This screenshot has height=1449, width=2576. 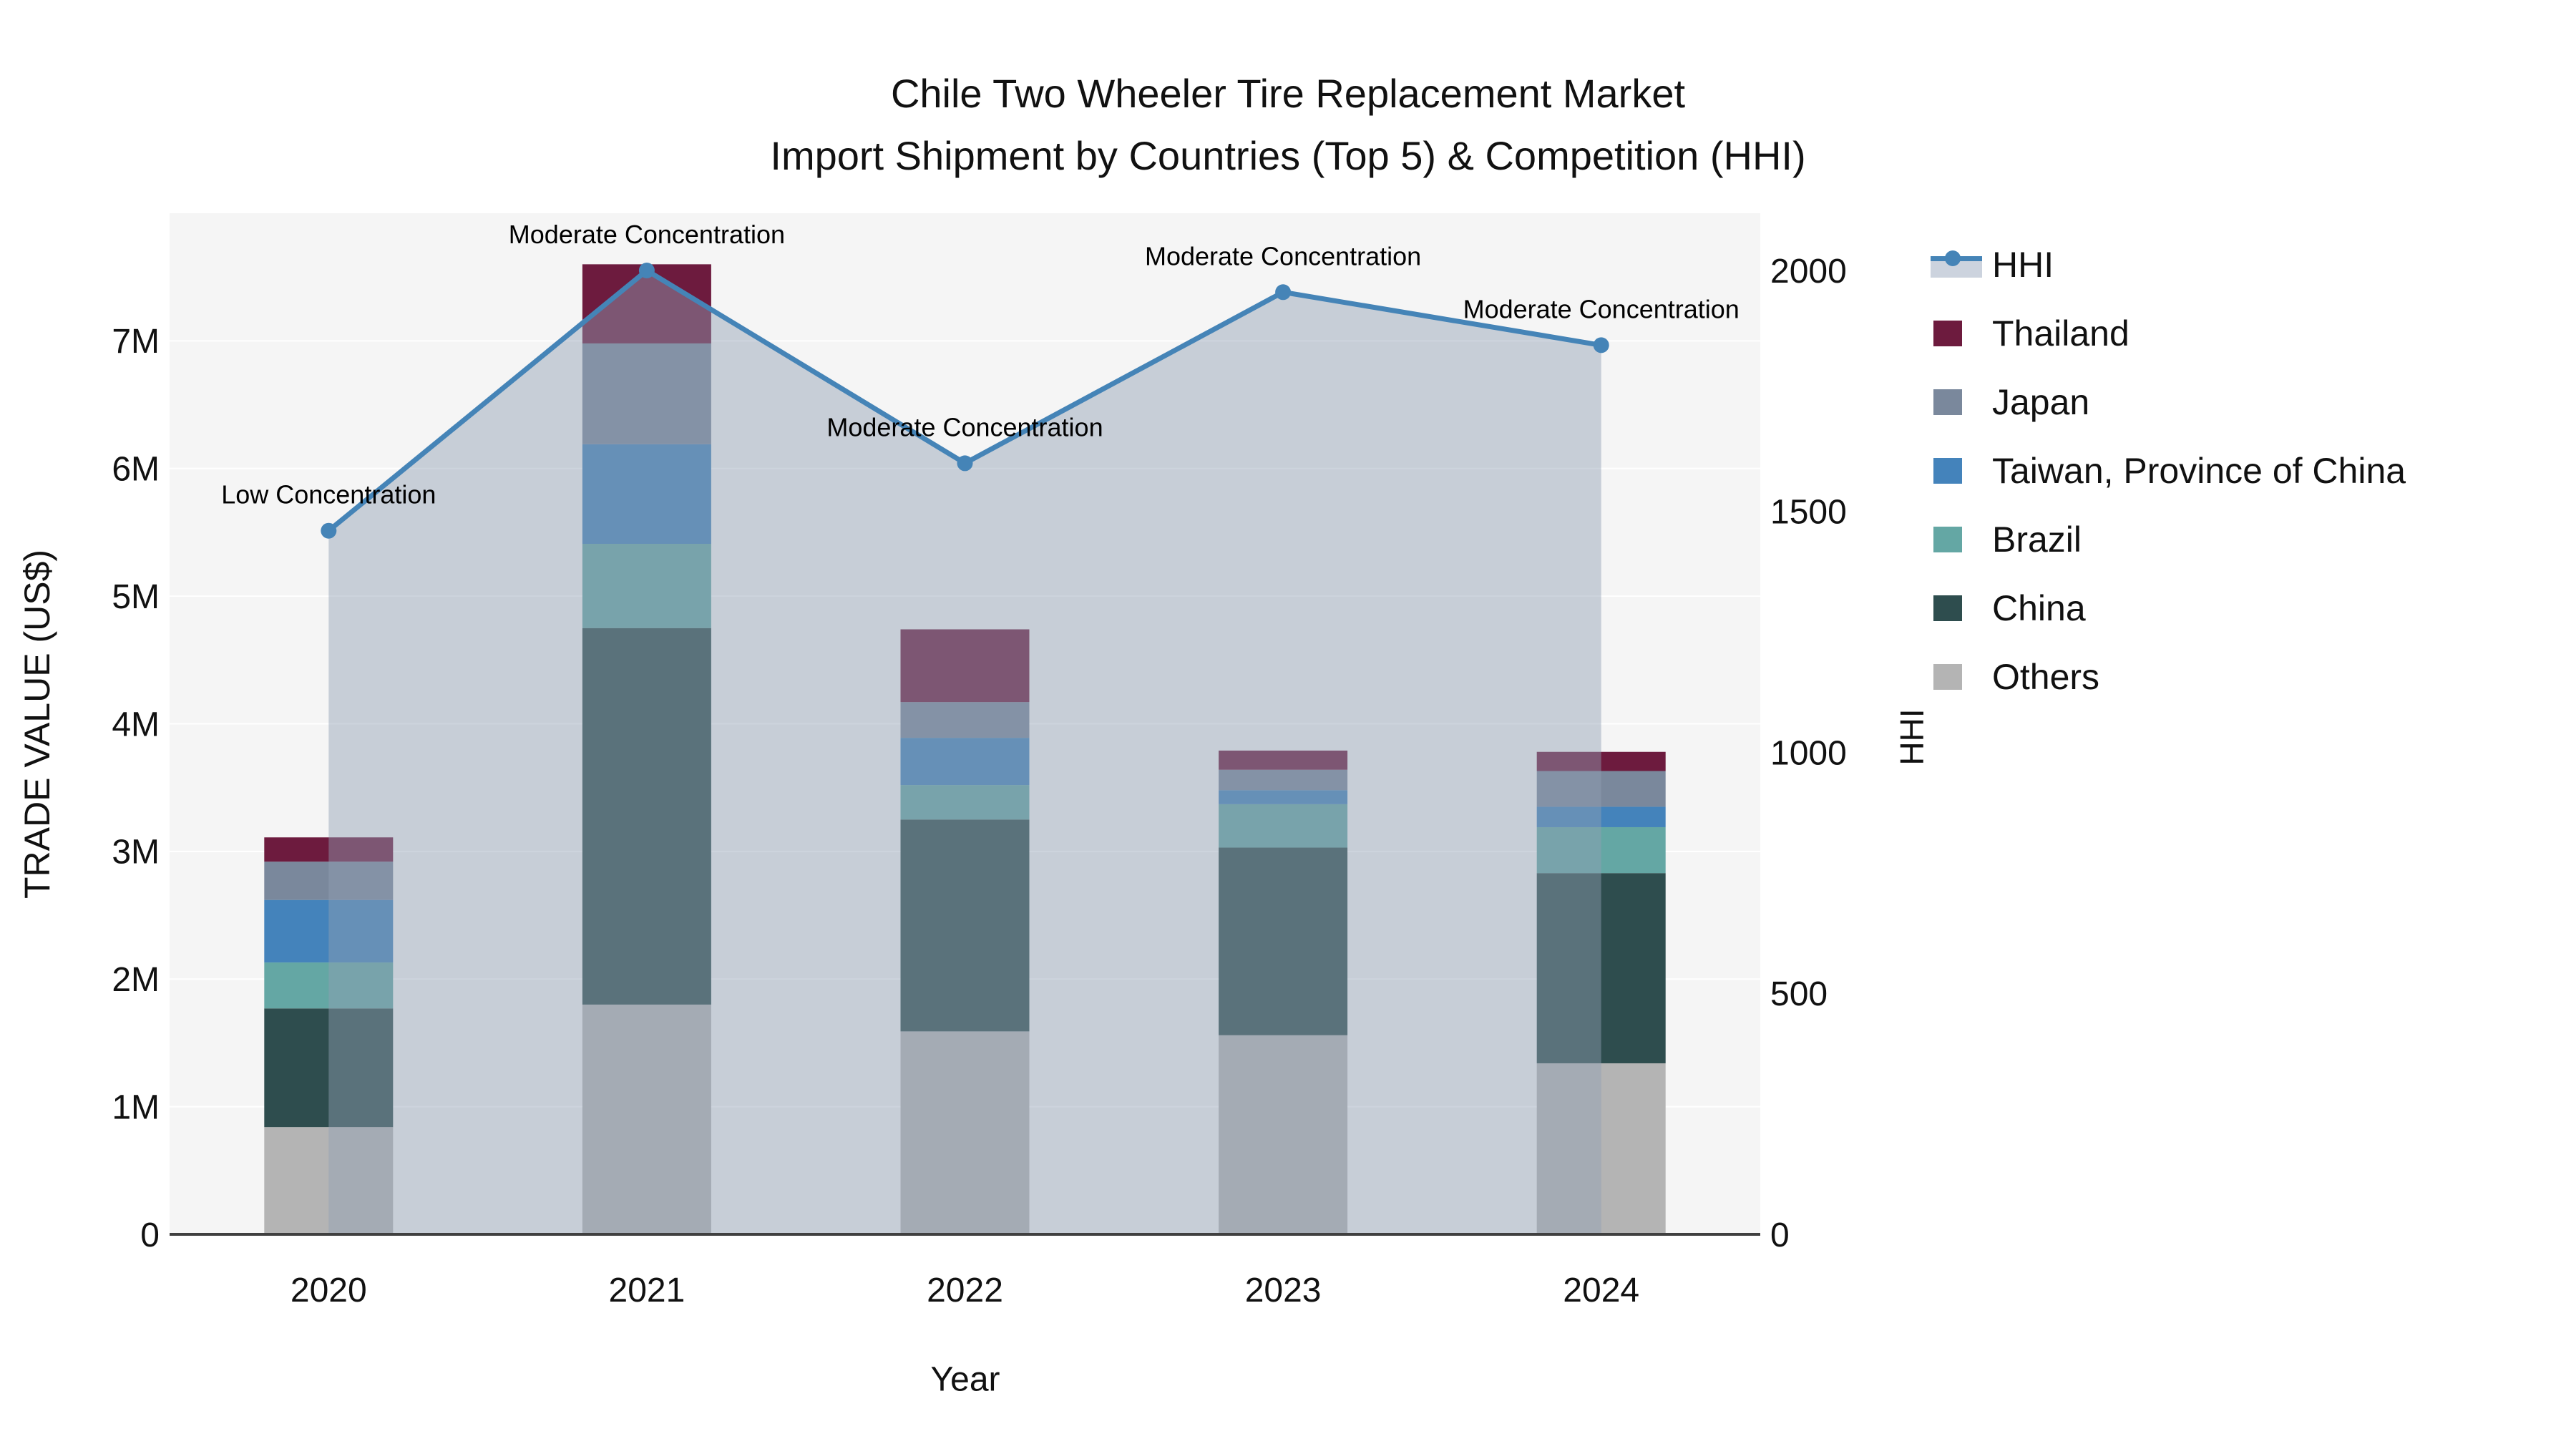 I want to click on bar-segment-2020-brazil, so click(x=329, y=985).